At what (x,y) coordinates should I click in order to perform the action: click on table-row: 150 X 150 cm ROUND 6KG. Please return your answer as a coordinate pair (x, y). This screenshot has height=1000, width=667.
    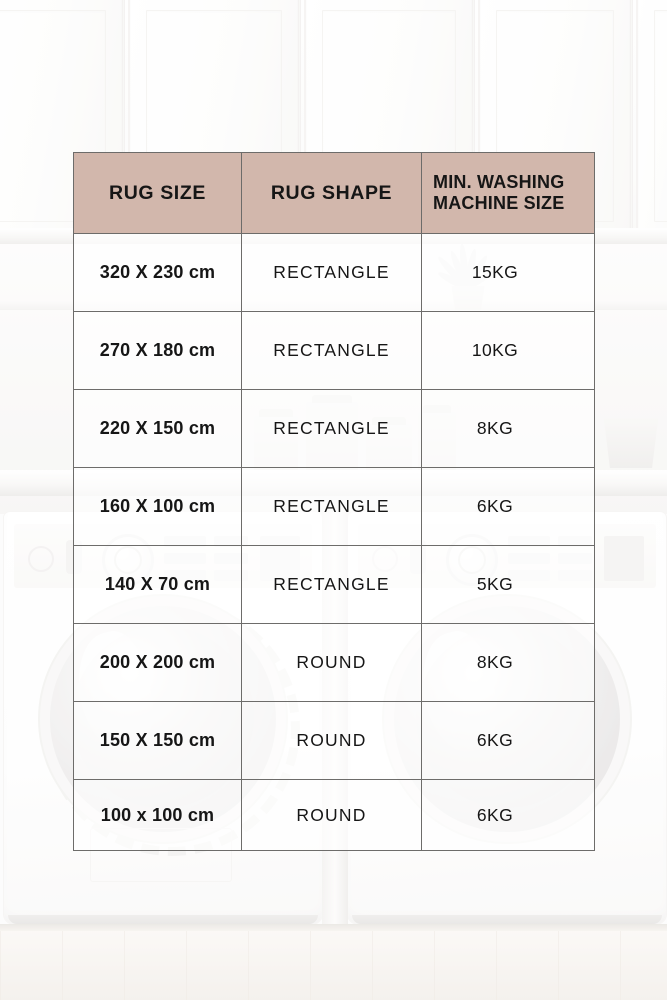
    Looking at the image, I should click on (334, 740).